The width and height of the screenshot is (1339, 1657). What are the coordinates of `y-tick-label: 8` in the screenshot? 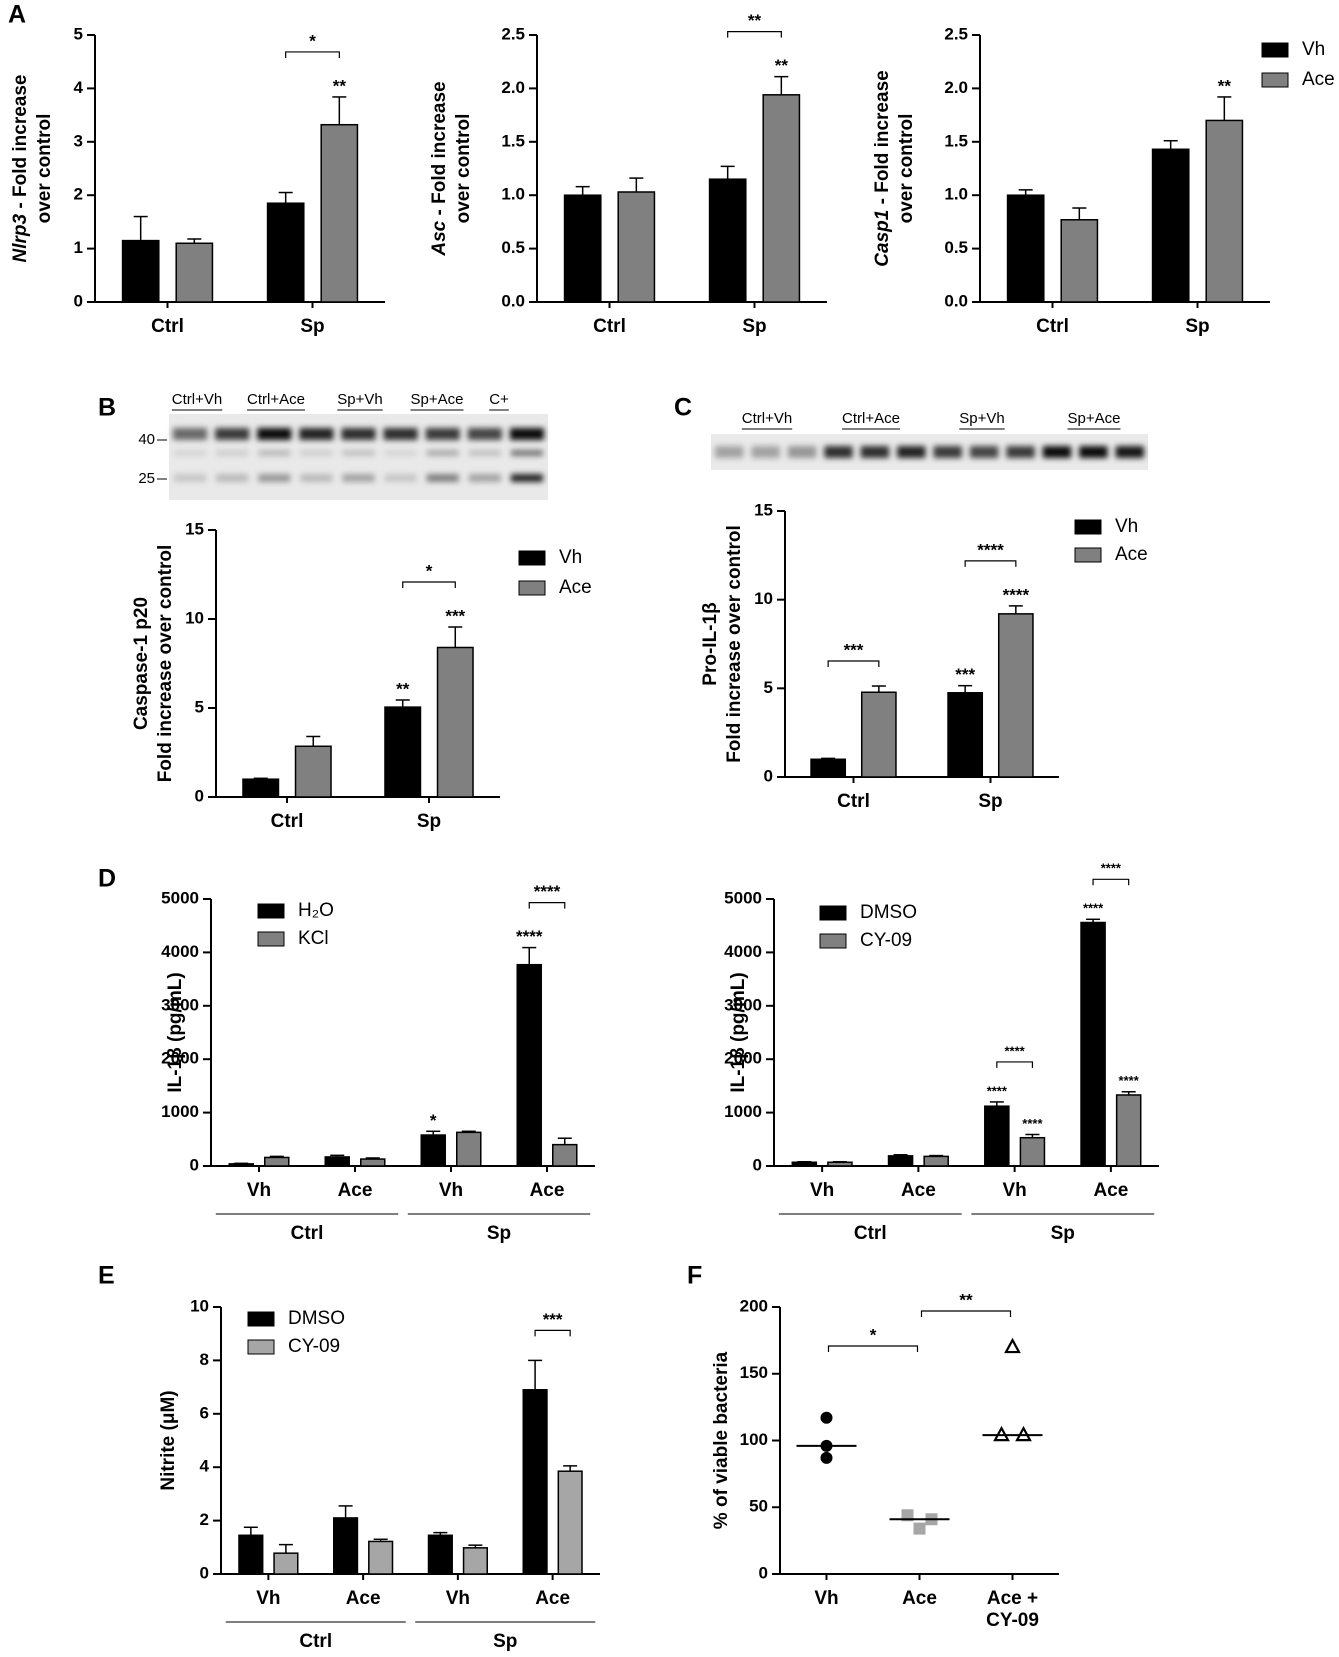 It's located at (204, 1359).